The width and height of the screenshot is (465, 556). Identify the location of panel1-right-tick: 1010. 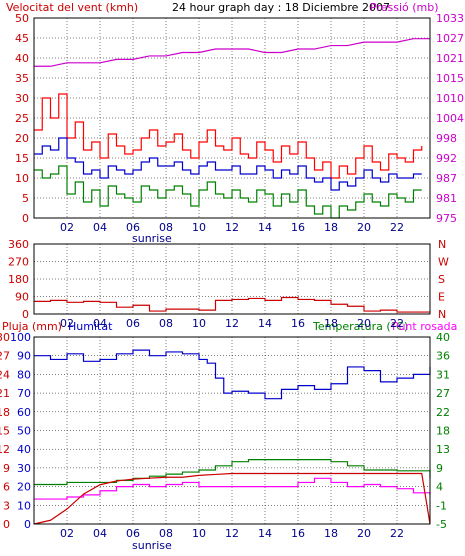
(450, 98).